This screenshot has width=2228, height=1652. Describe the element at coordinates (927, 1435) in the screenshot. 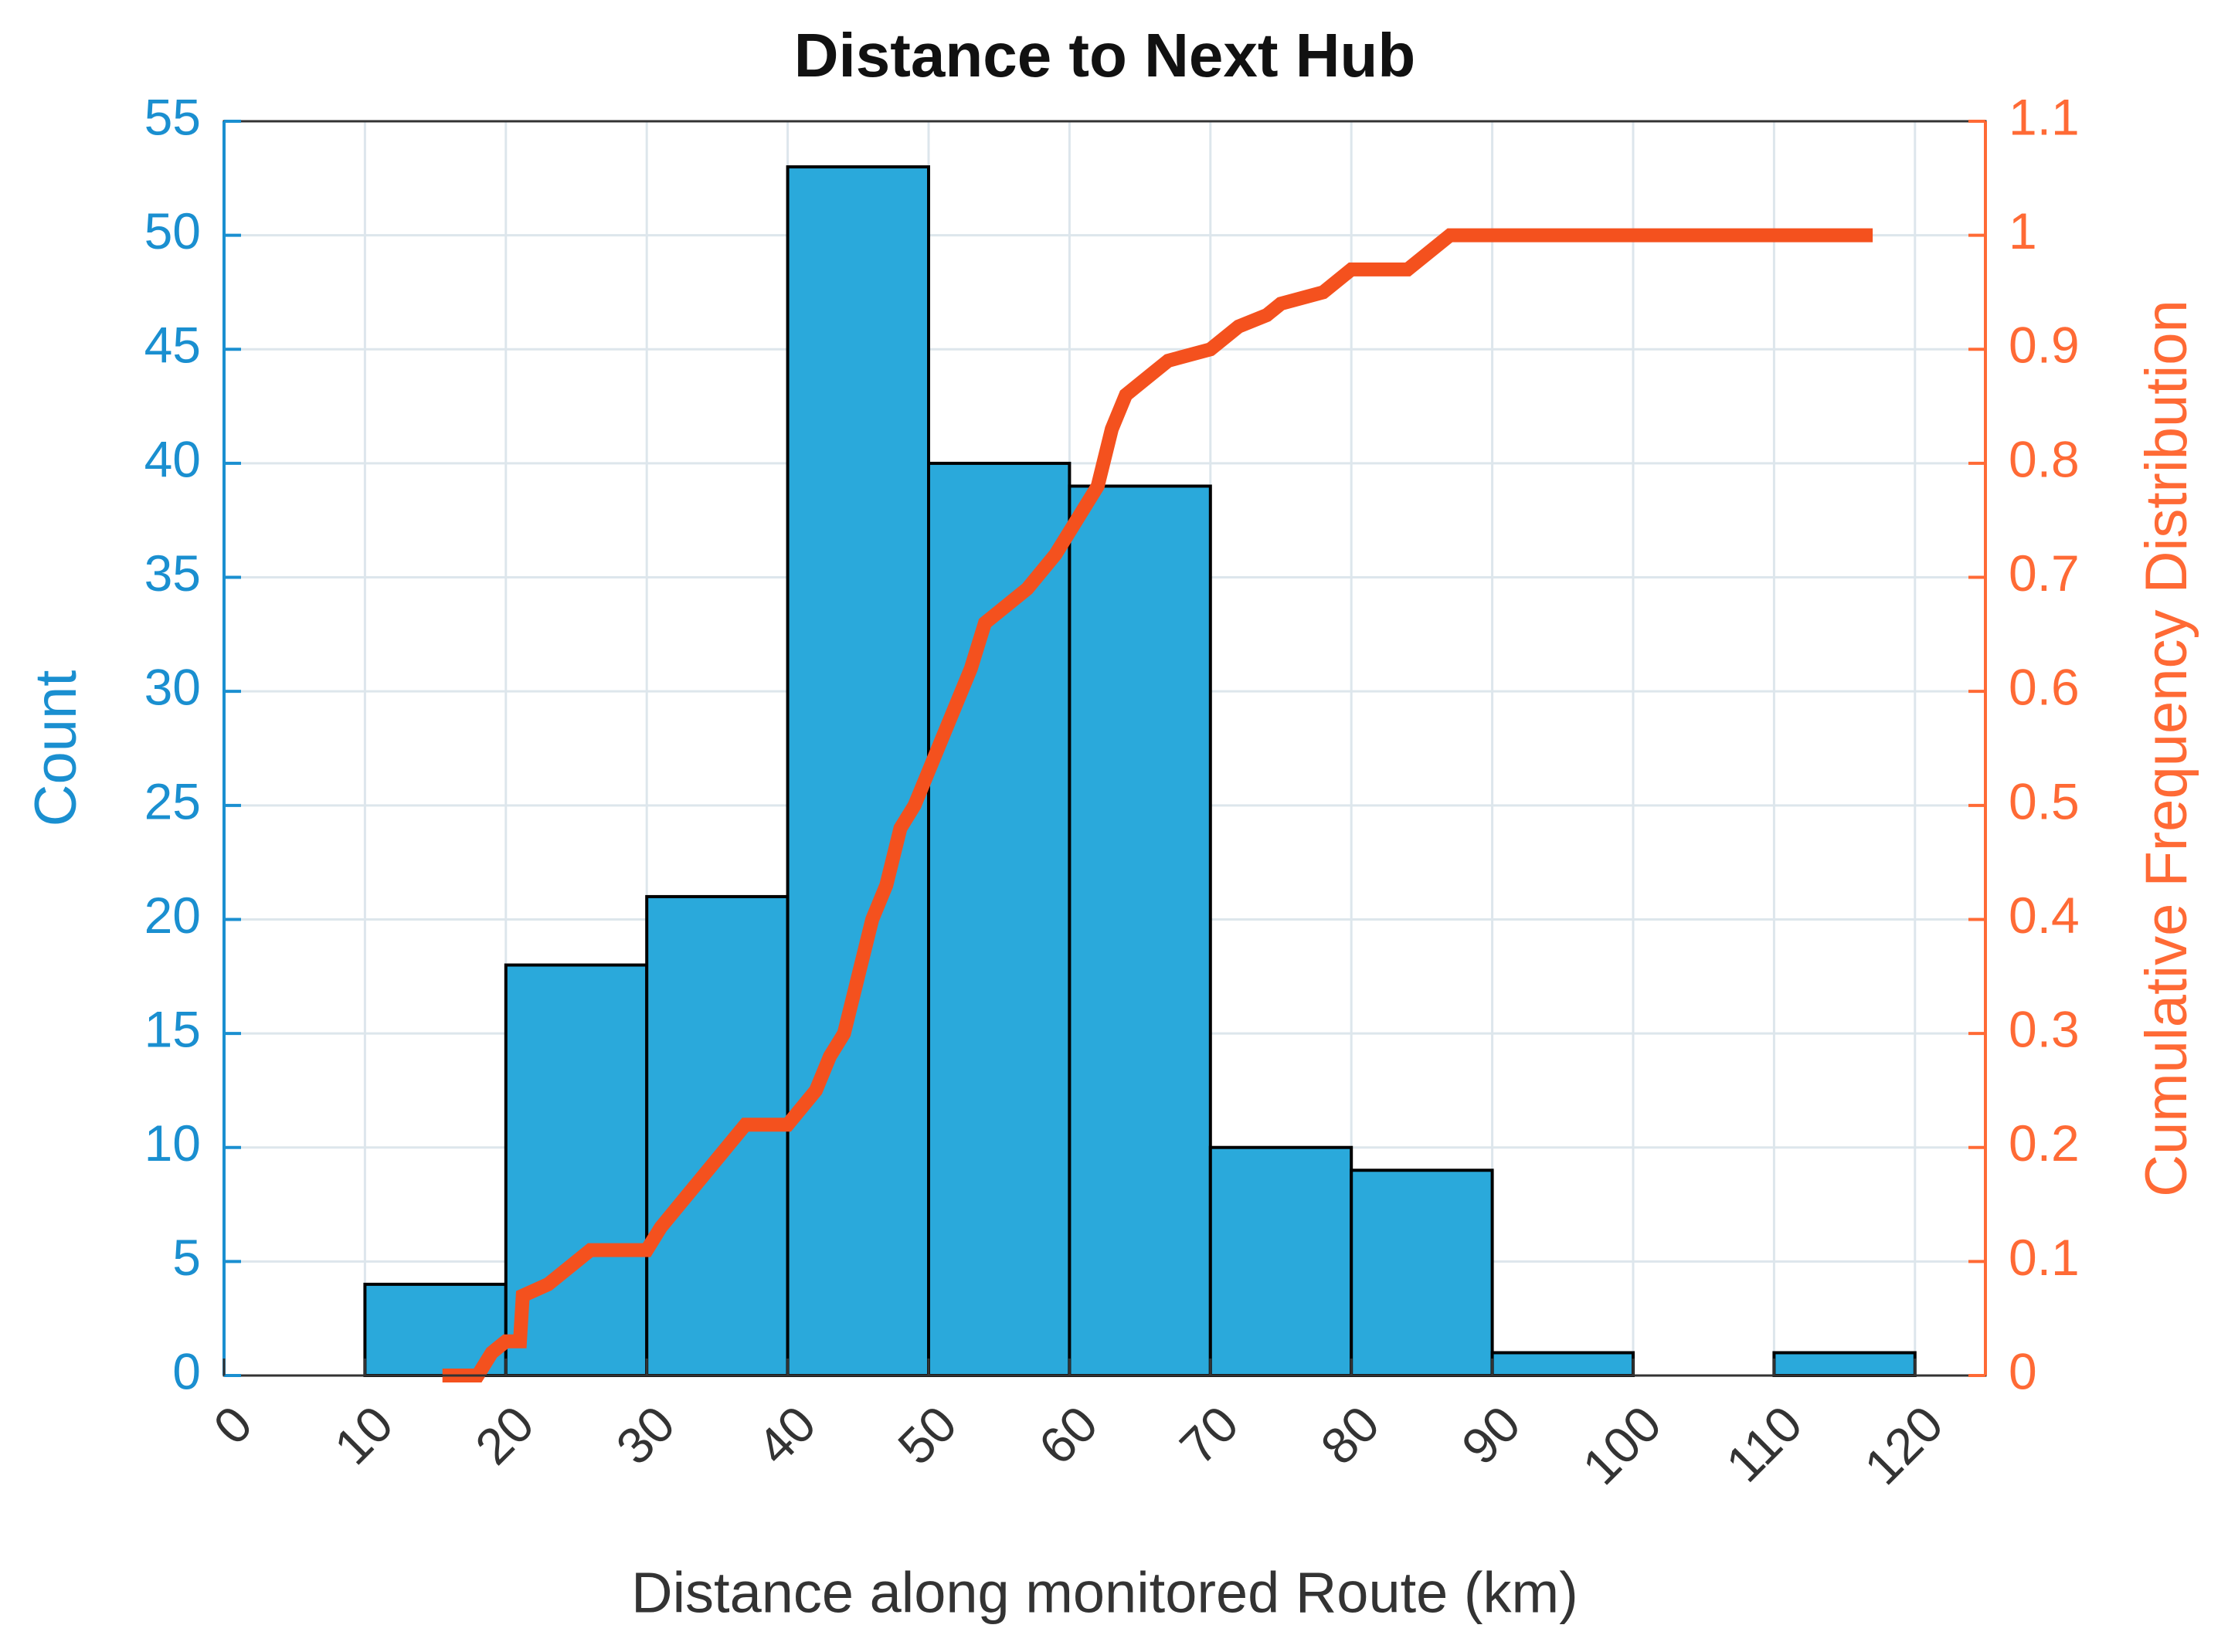

I see `x-tick-label: 50` at that location.